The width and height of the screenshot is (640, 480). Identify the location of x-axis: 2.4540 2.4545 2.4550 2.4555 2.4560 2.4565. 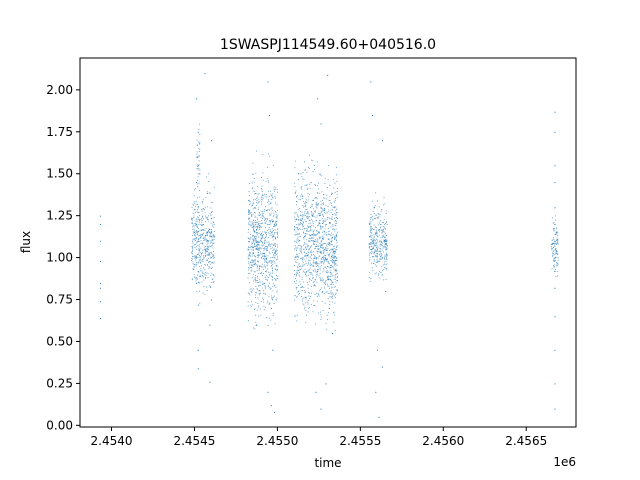
(319, 437).